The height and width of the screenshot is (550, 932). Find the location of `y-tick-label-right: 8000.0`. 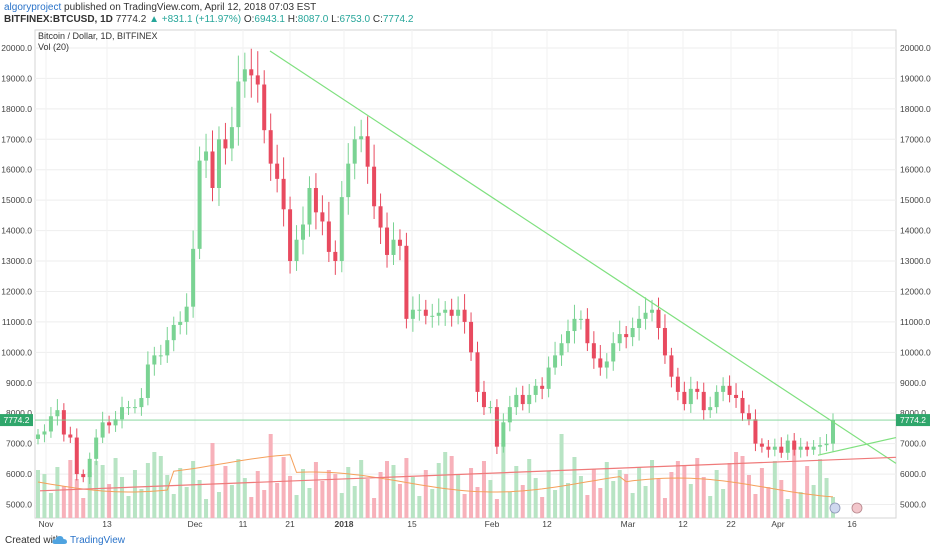

y-tick-label-right: 8000.0 is located at coordinates (913, 413).